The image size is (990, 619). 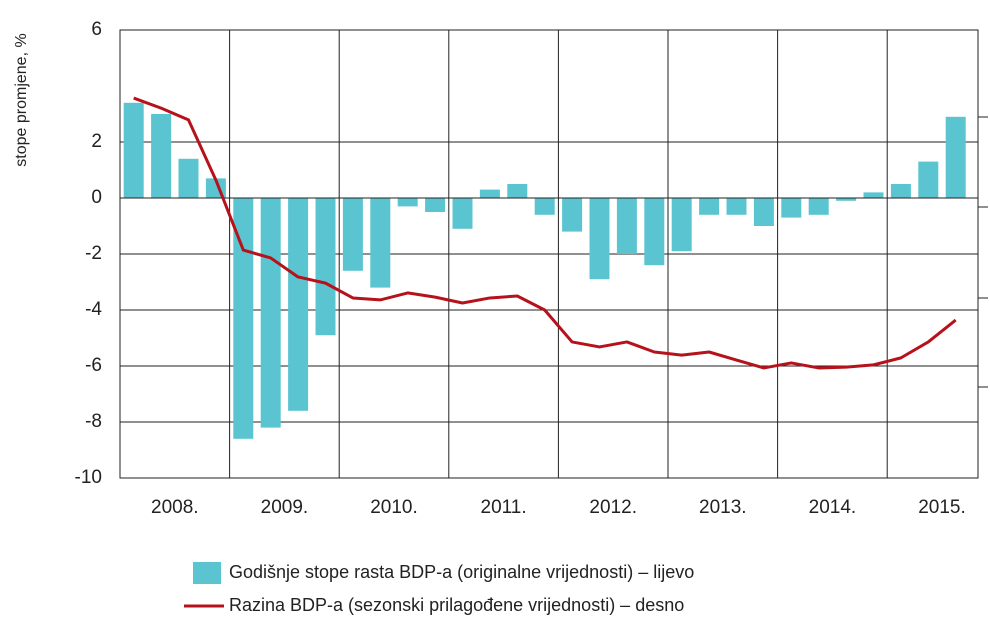 I want to click on y-tick-label: -2, so click(x=93, y=253).